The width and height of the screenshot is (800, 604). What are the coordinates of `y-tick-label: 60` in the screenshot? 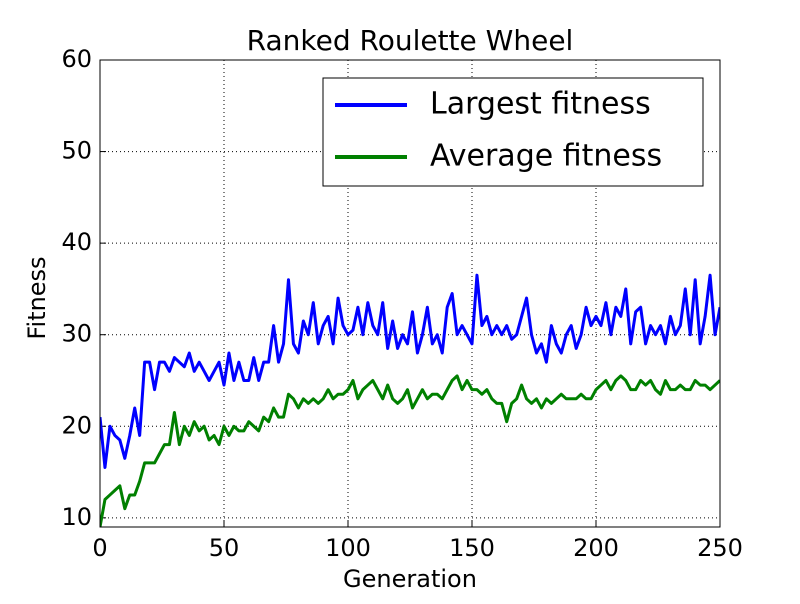 It's located at (76, 59).